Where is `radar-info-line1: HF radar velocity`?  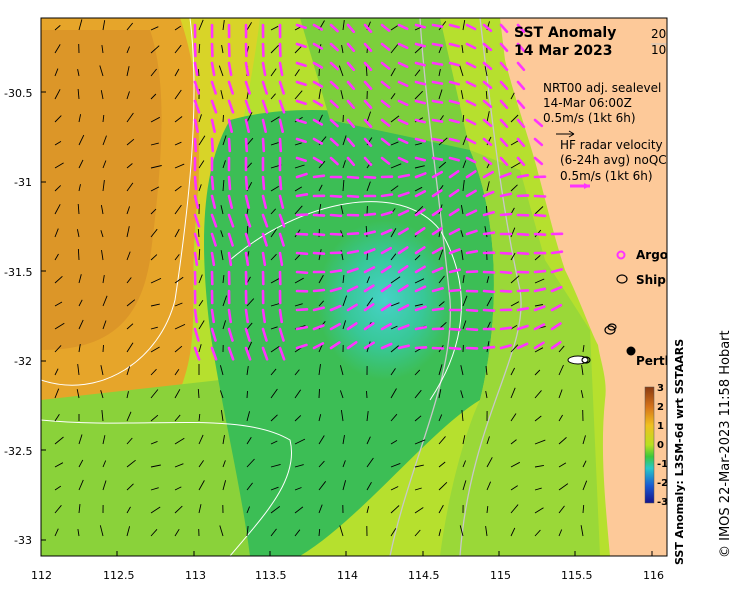 radar-info-line1: HF radar velocity is located at coordinates (611, 145).